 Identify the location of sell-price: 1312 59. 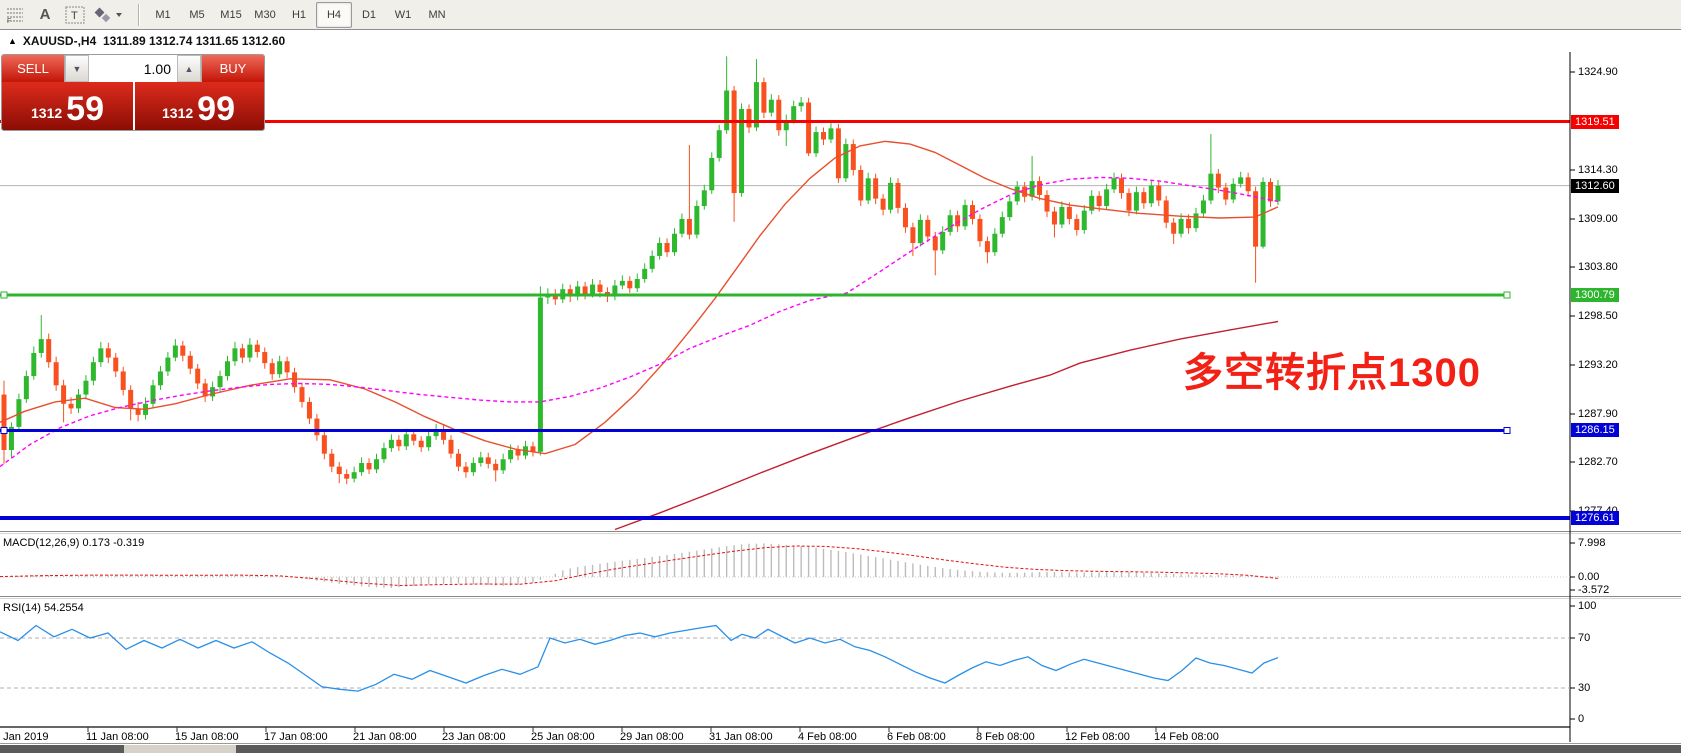
(67, 106).